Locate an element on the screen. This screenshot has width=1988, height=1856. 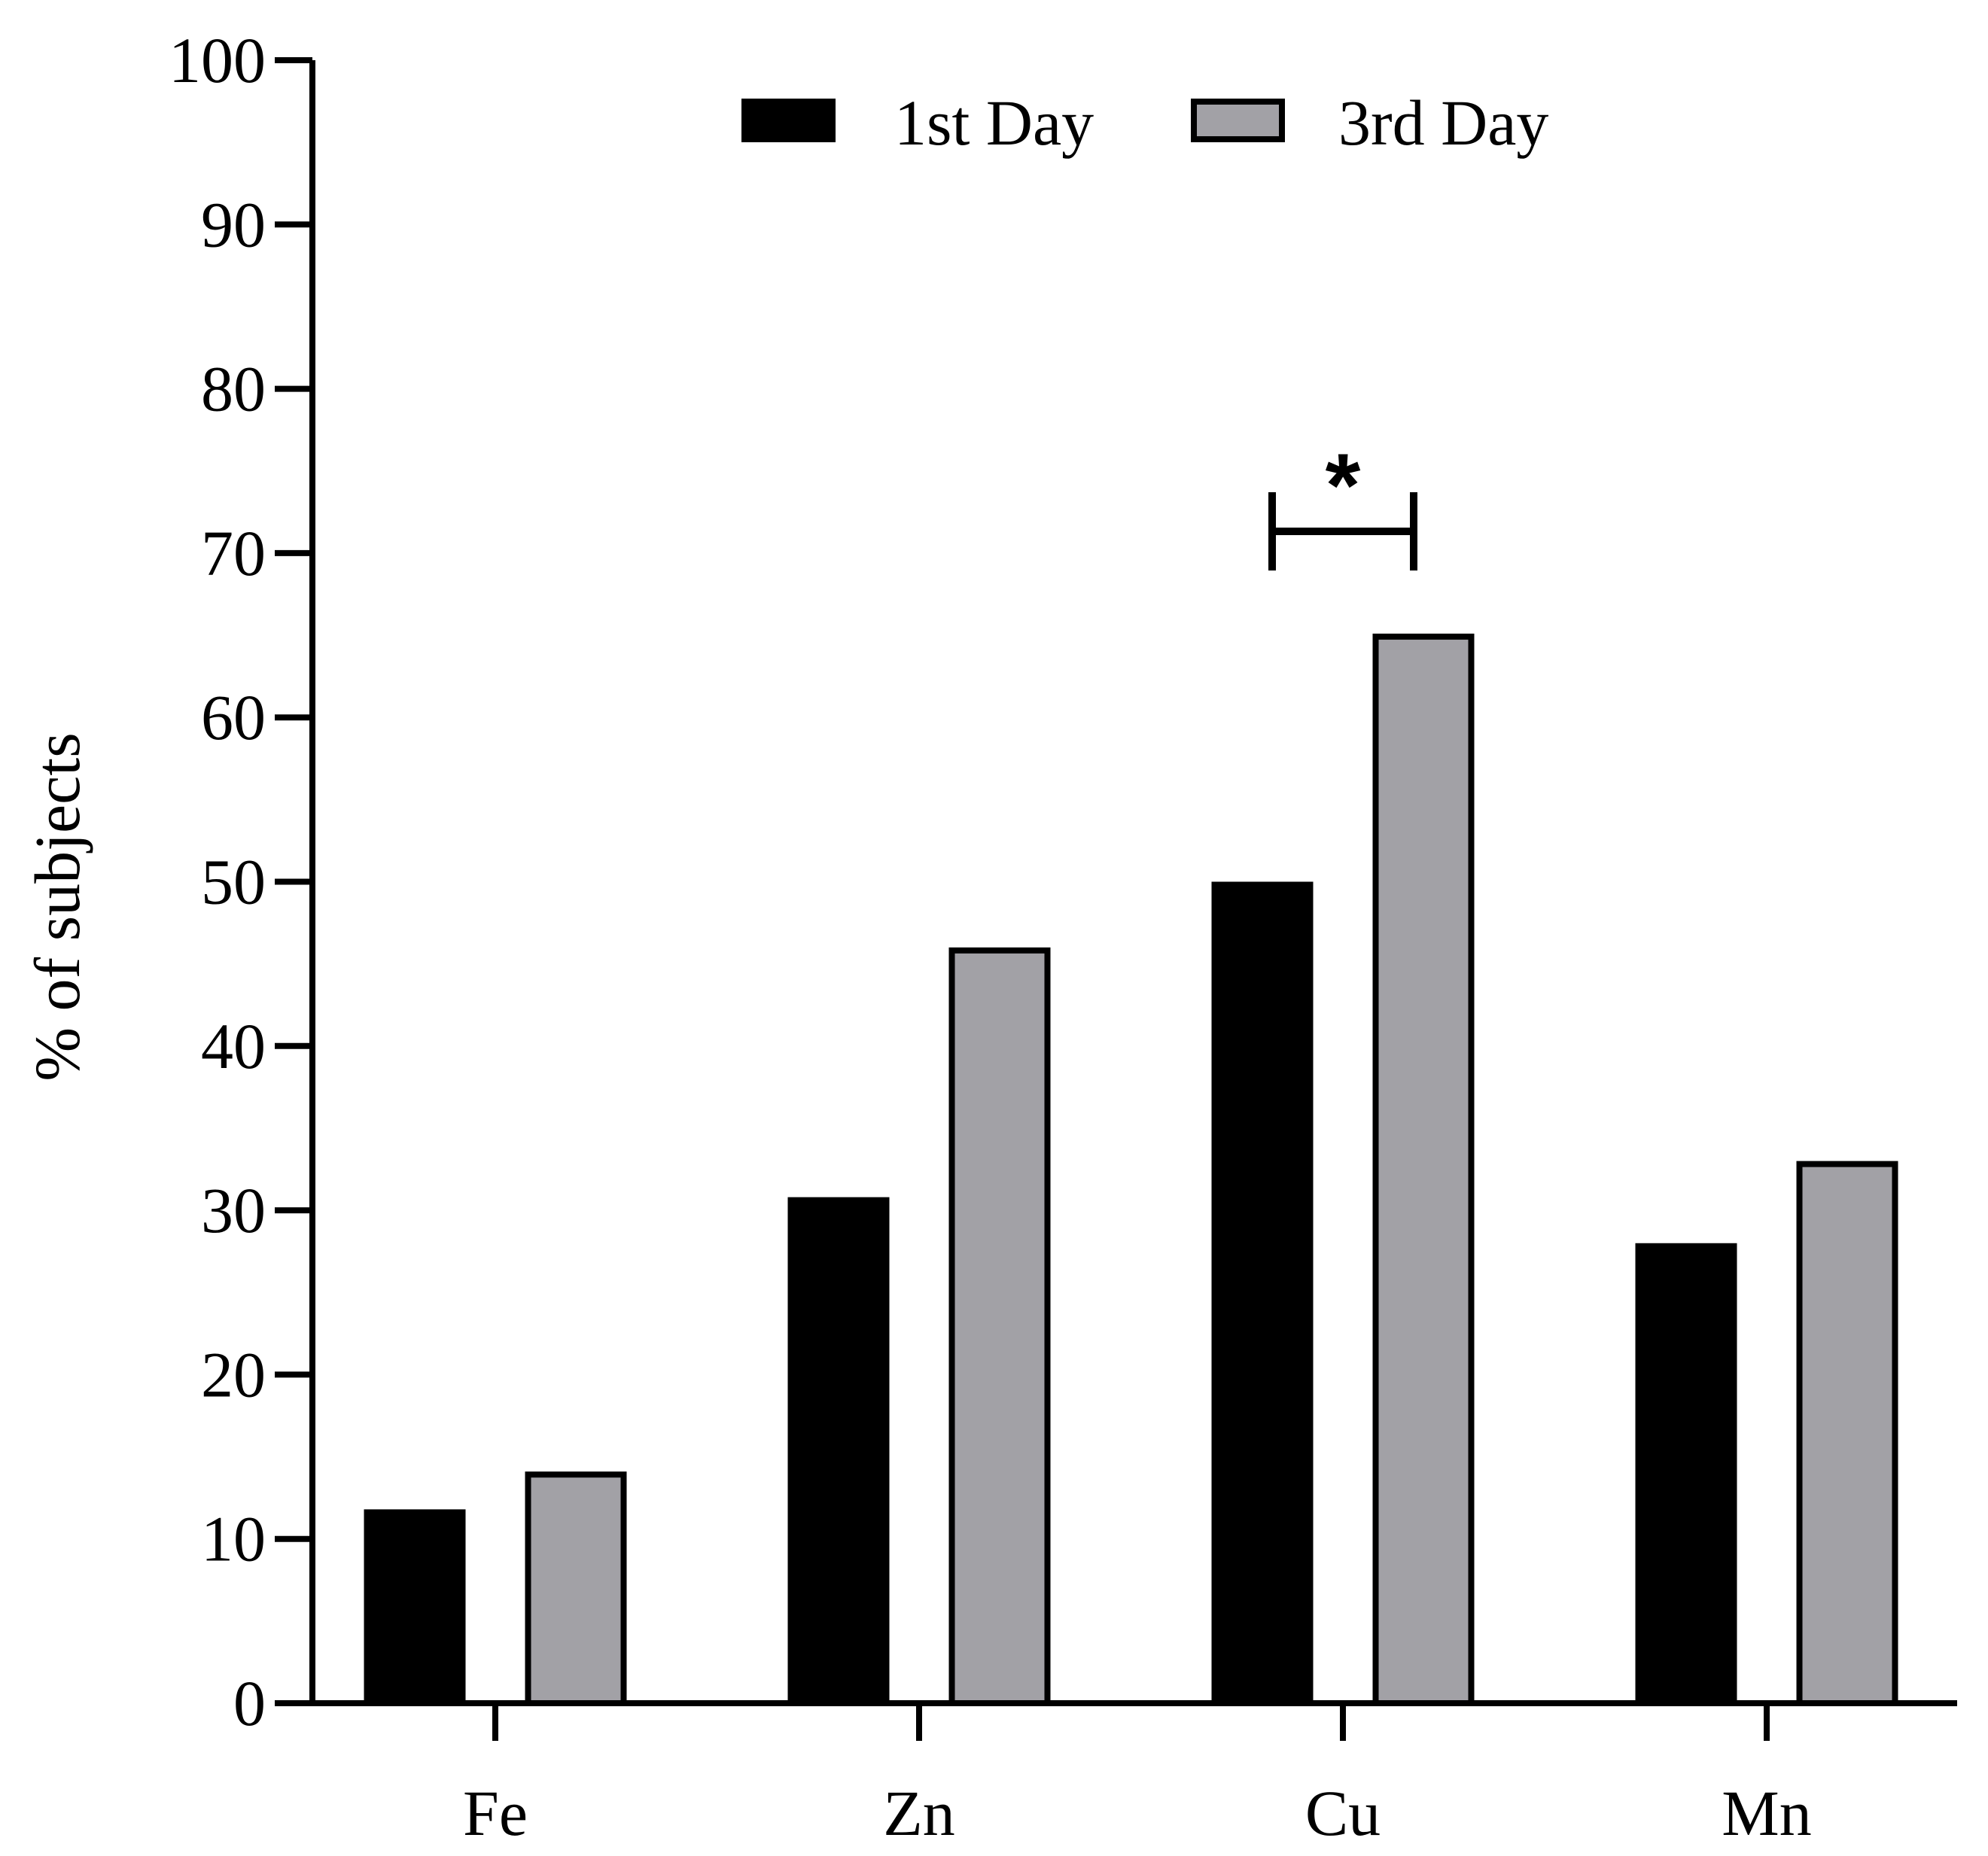
y-tick-label: 30 is located at coordinates (233, 1210).